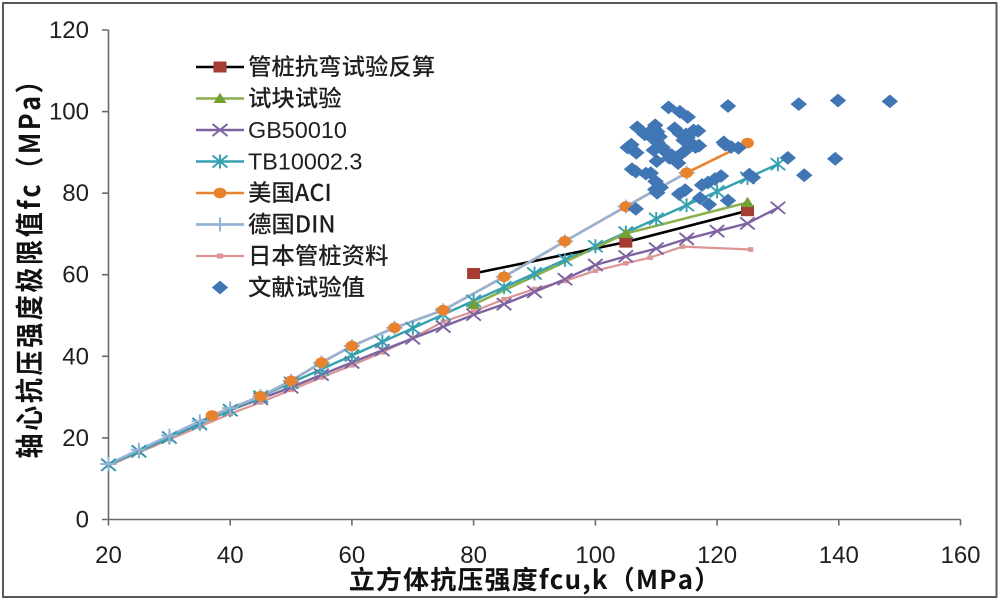 The width and height of the screenshot is (1000, 608). Describe the element at coordinates (839, 555) in the screenshot. I see `svg-text: 140` at that location.